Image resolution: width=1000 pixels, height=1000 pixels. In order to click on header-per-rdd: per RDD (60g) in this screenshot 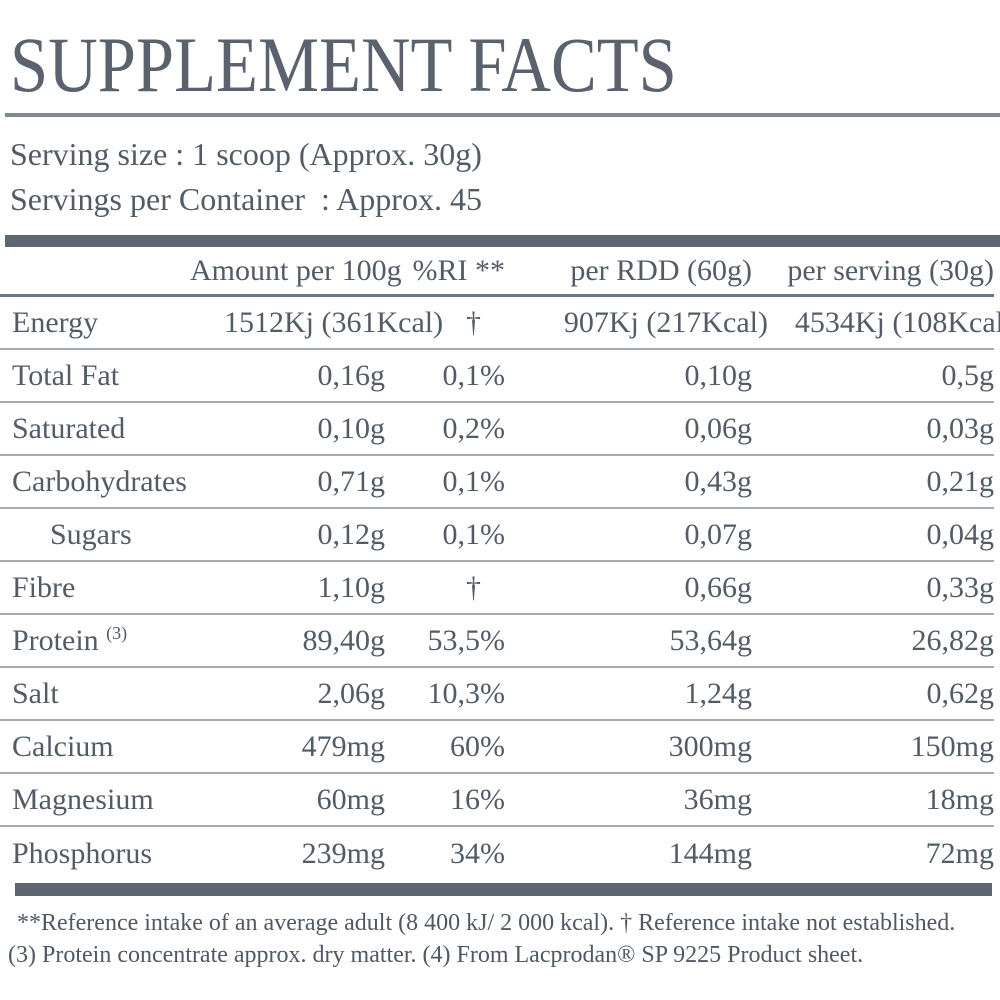, I will do `click(661, 270)`.